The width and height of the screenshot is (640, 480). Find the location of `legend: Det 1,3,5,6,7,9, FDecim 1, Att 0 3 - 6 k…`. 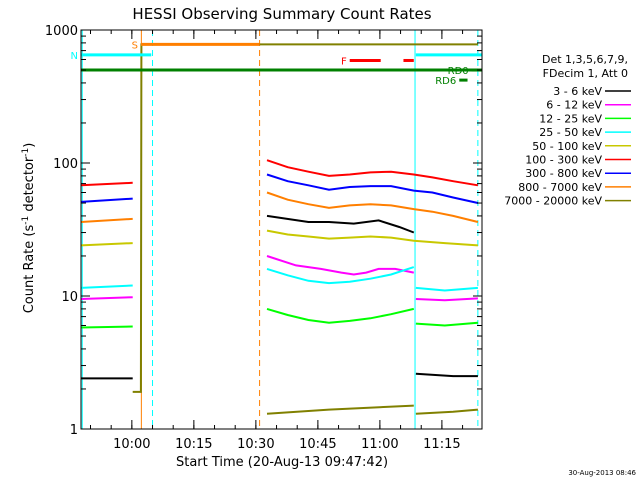

legend: Det 1,3,5,6,7,9, FDecim 1, Att 0 3 - 6 k… is located at coordinates (567, 130).